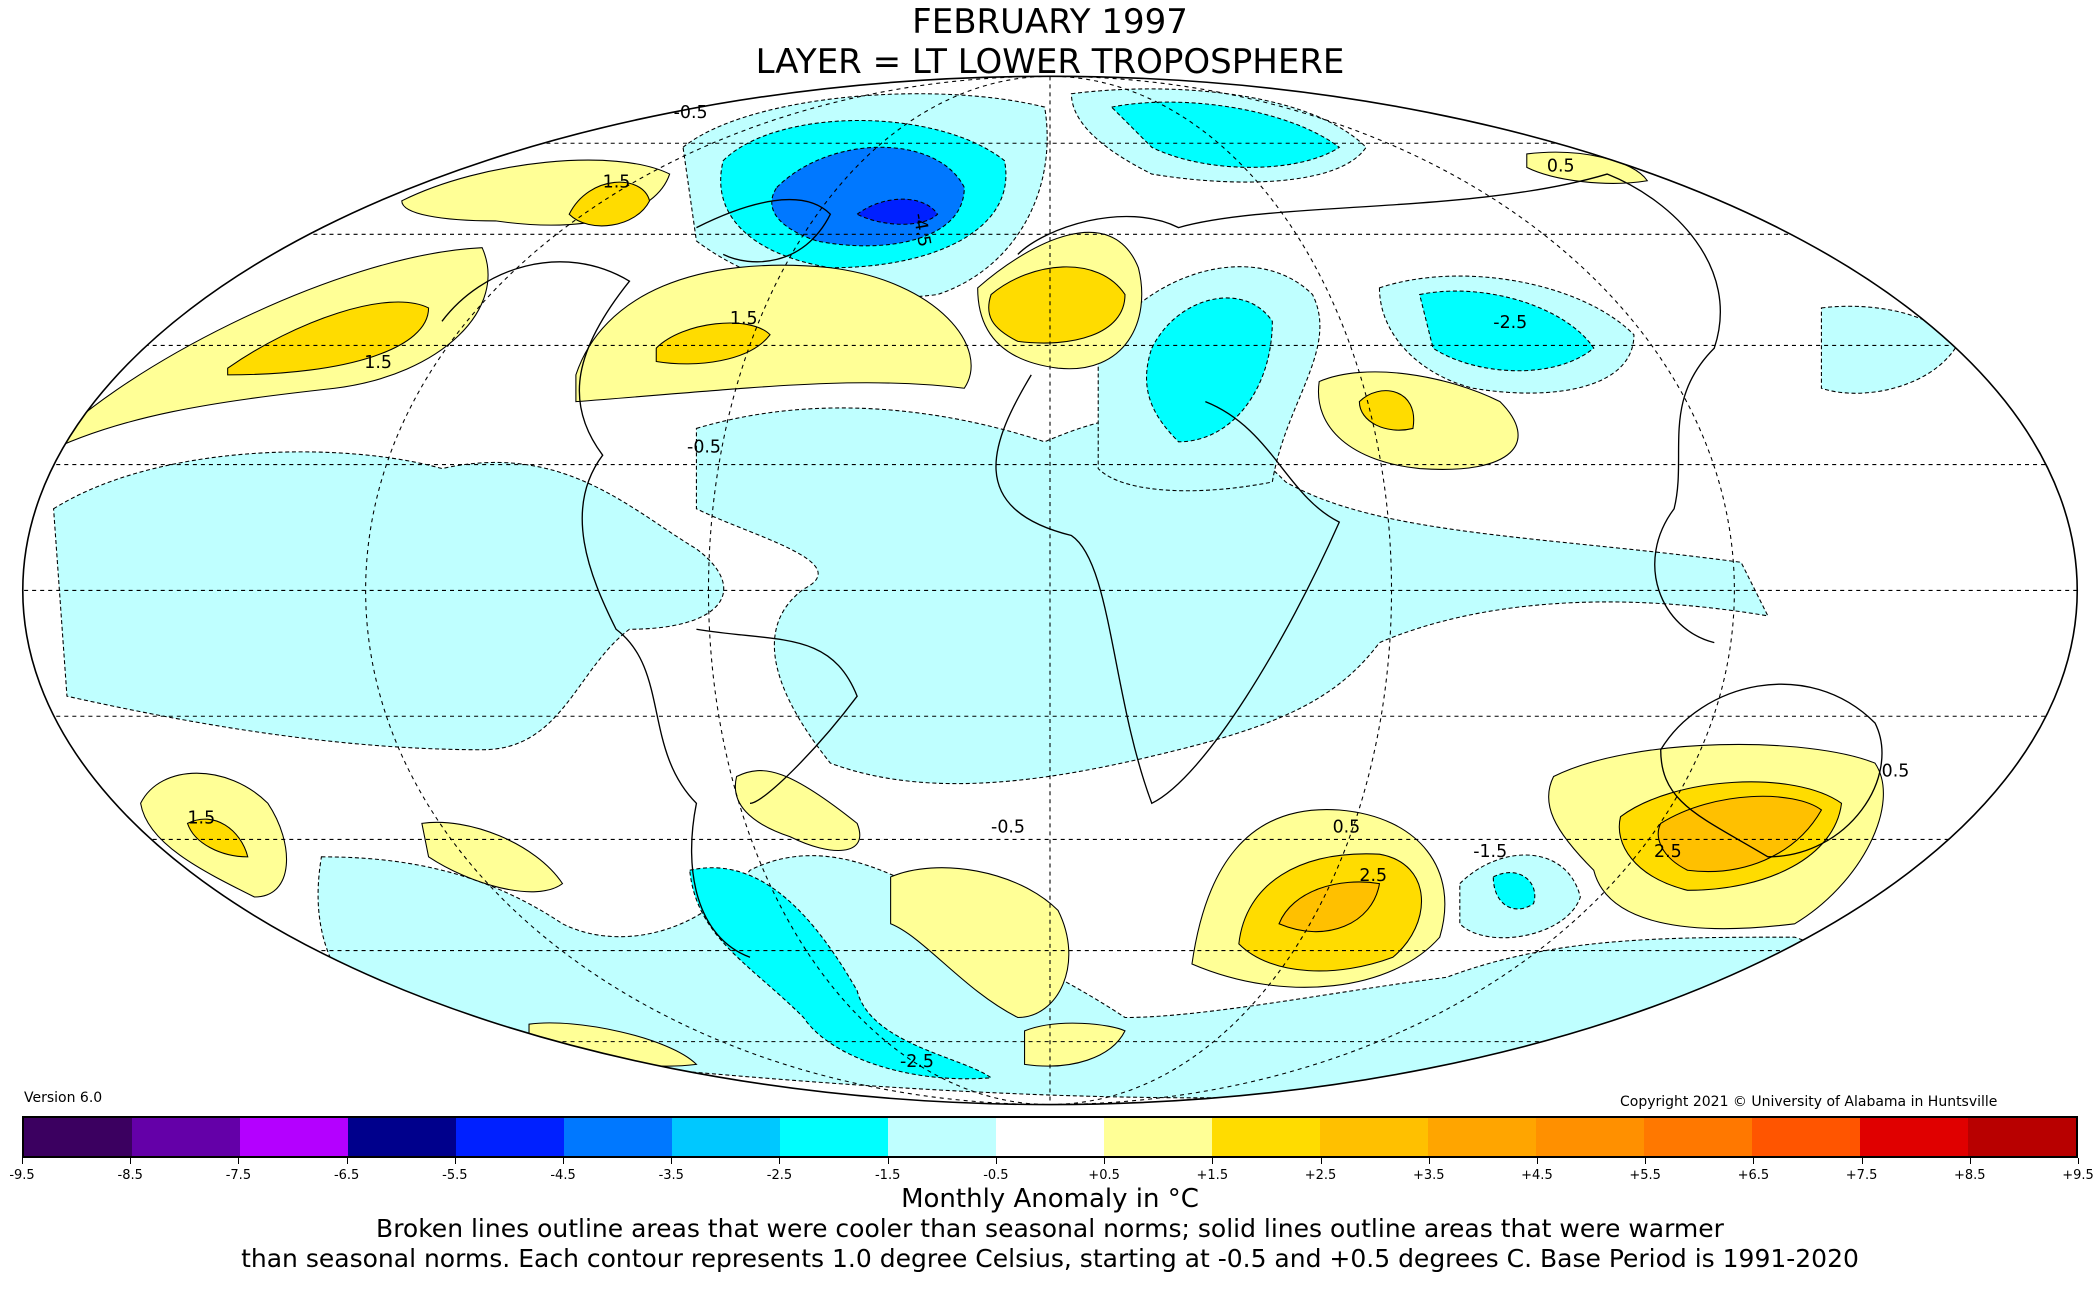 The image size is (2100, 1300). I want to click on map-subtitle: LAYER = LT LOWER TROPOSPHERE, so click(1050, 62).